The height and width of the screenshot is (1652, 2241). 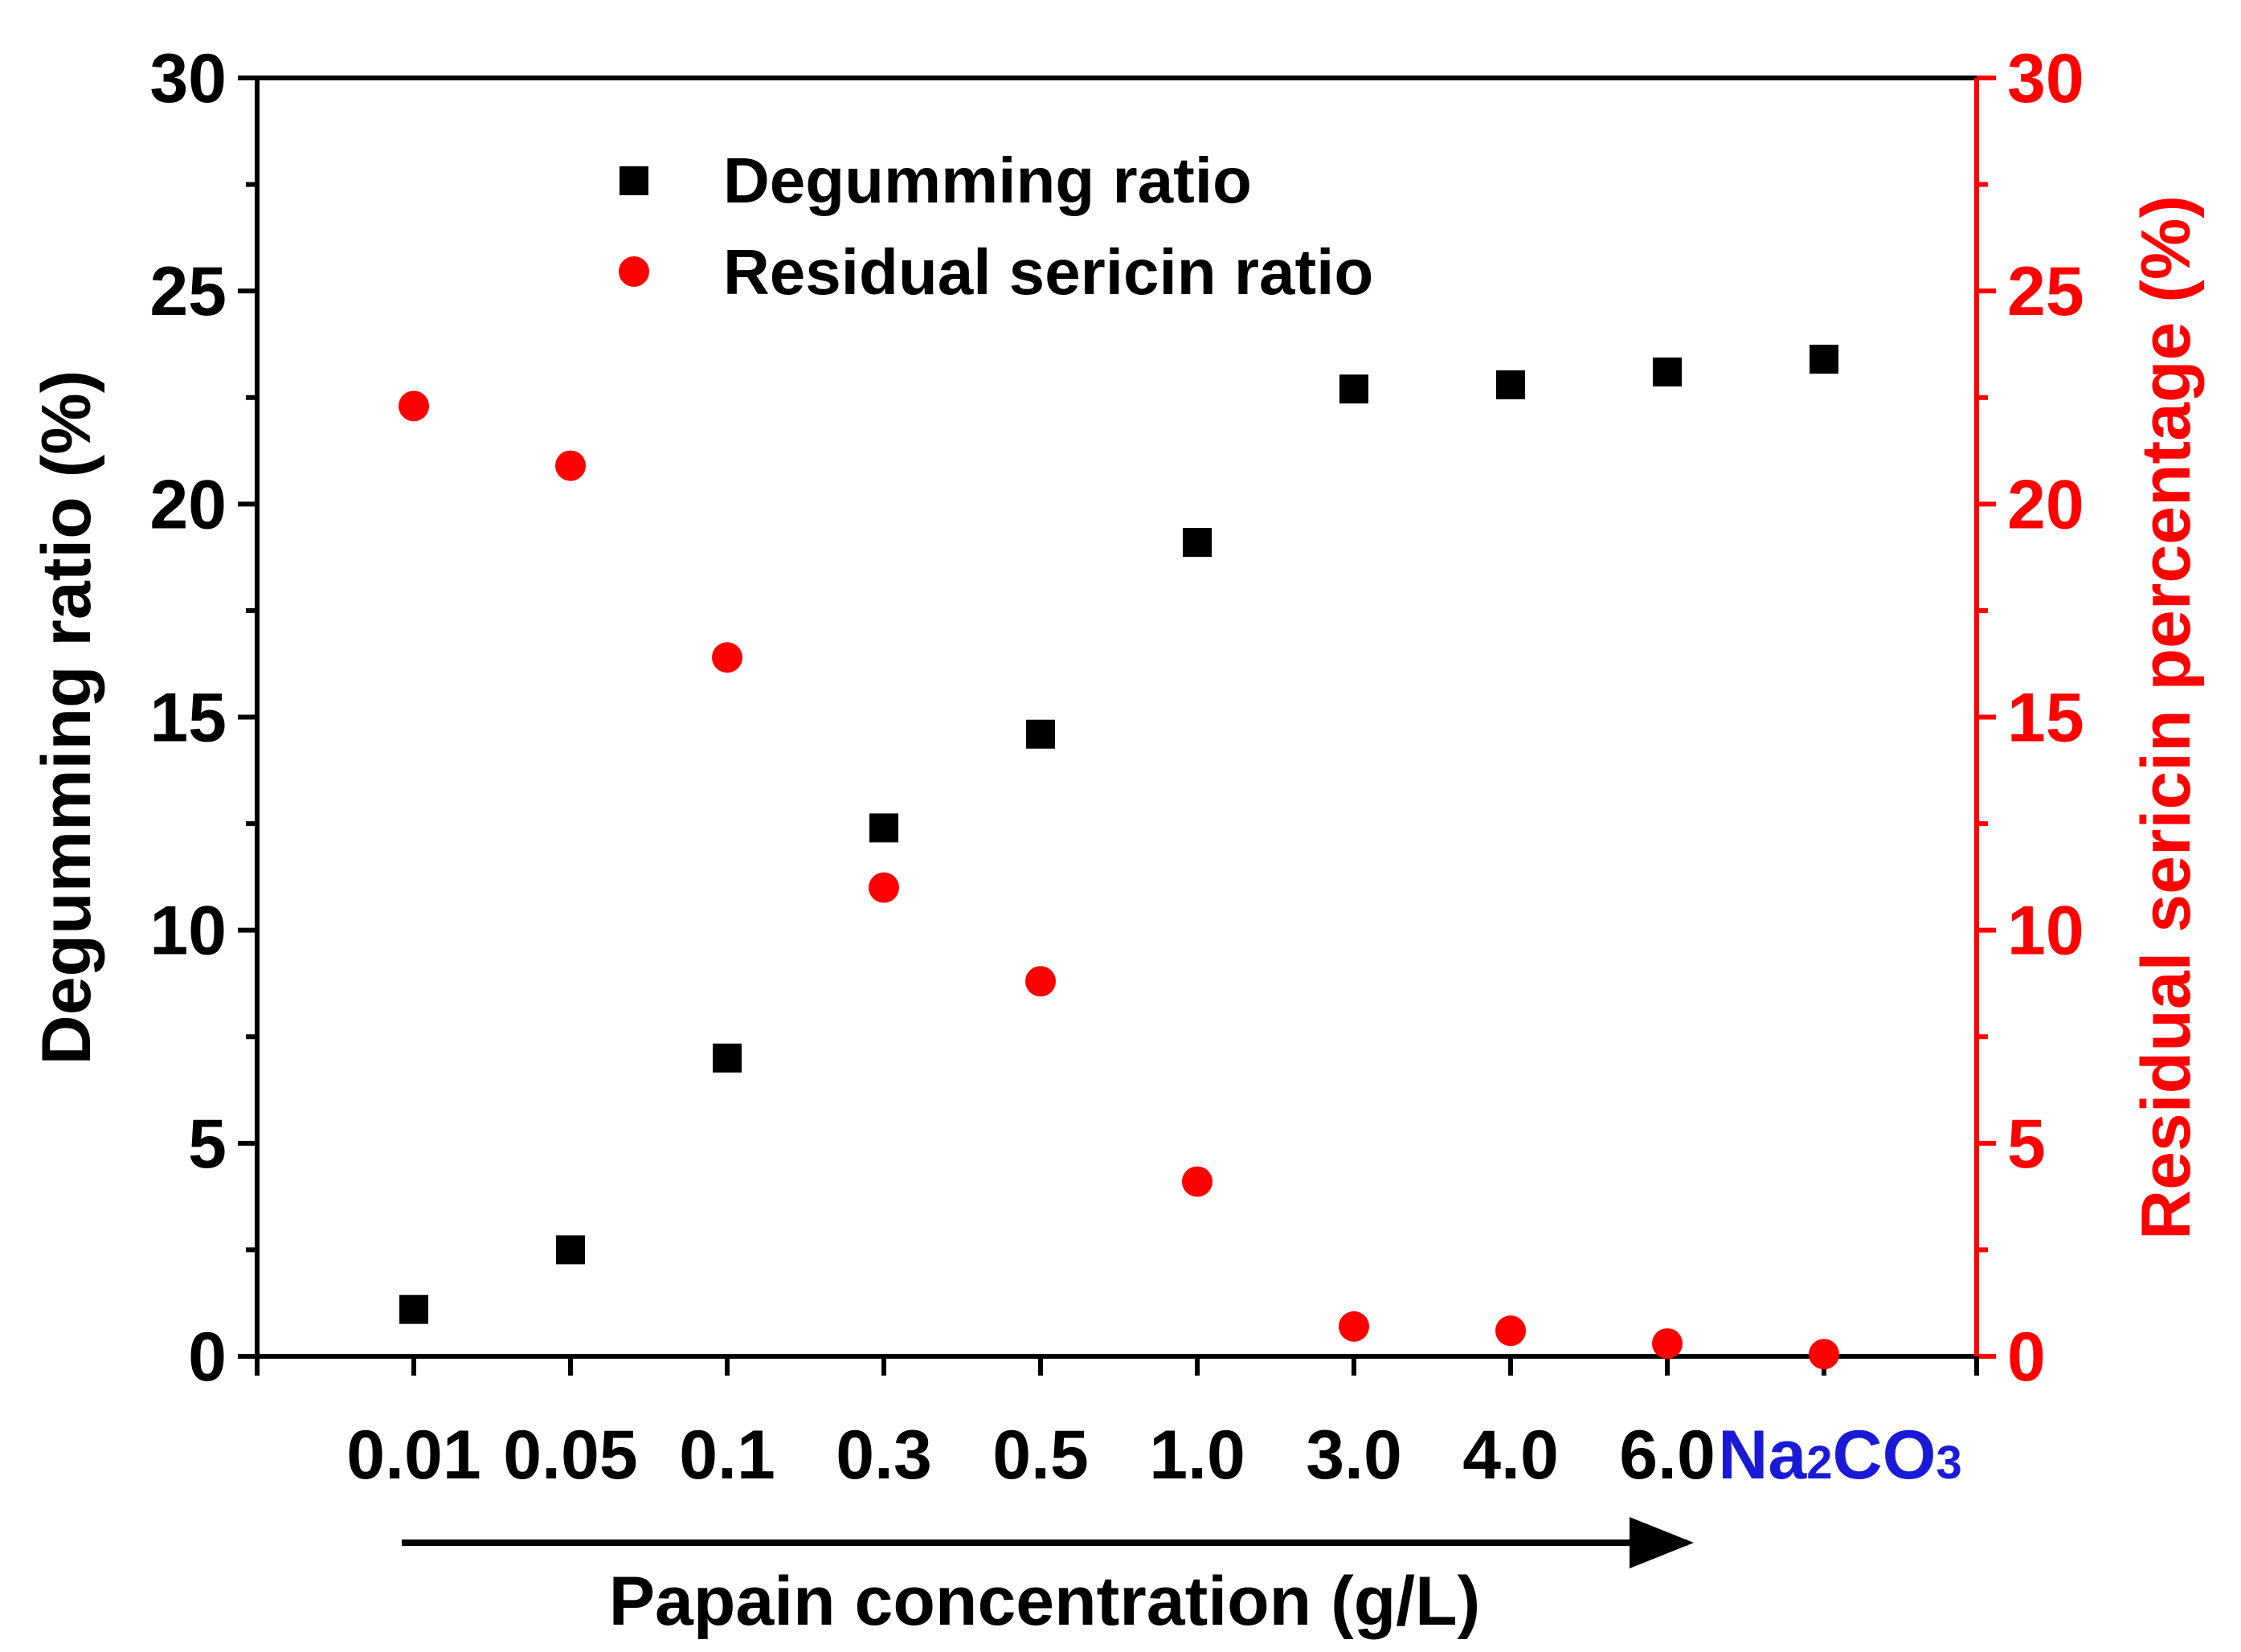 I want to click on left-tick-label: 0, so click(x=208, y=1358).